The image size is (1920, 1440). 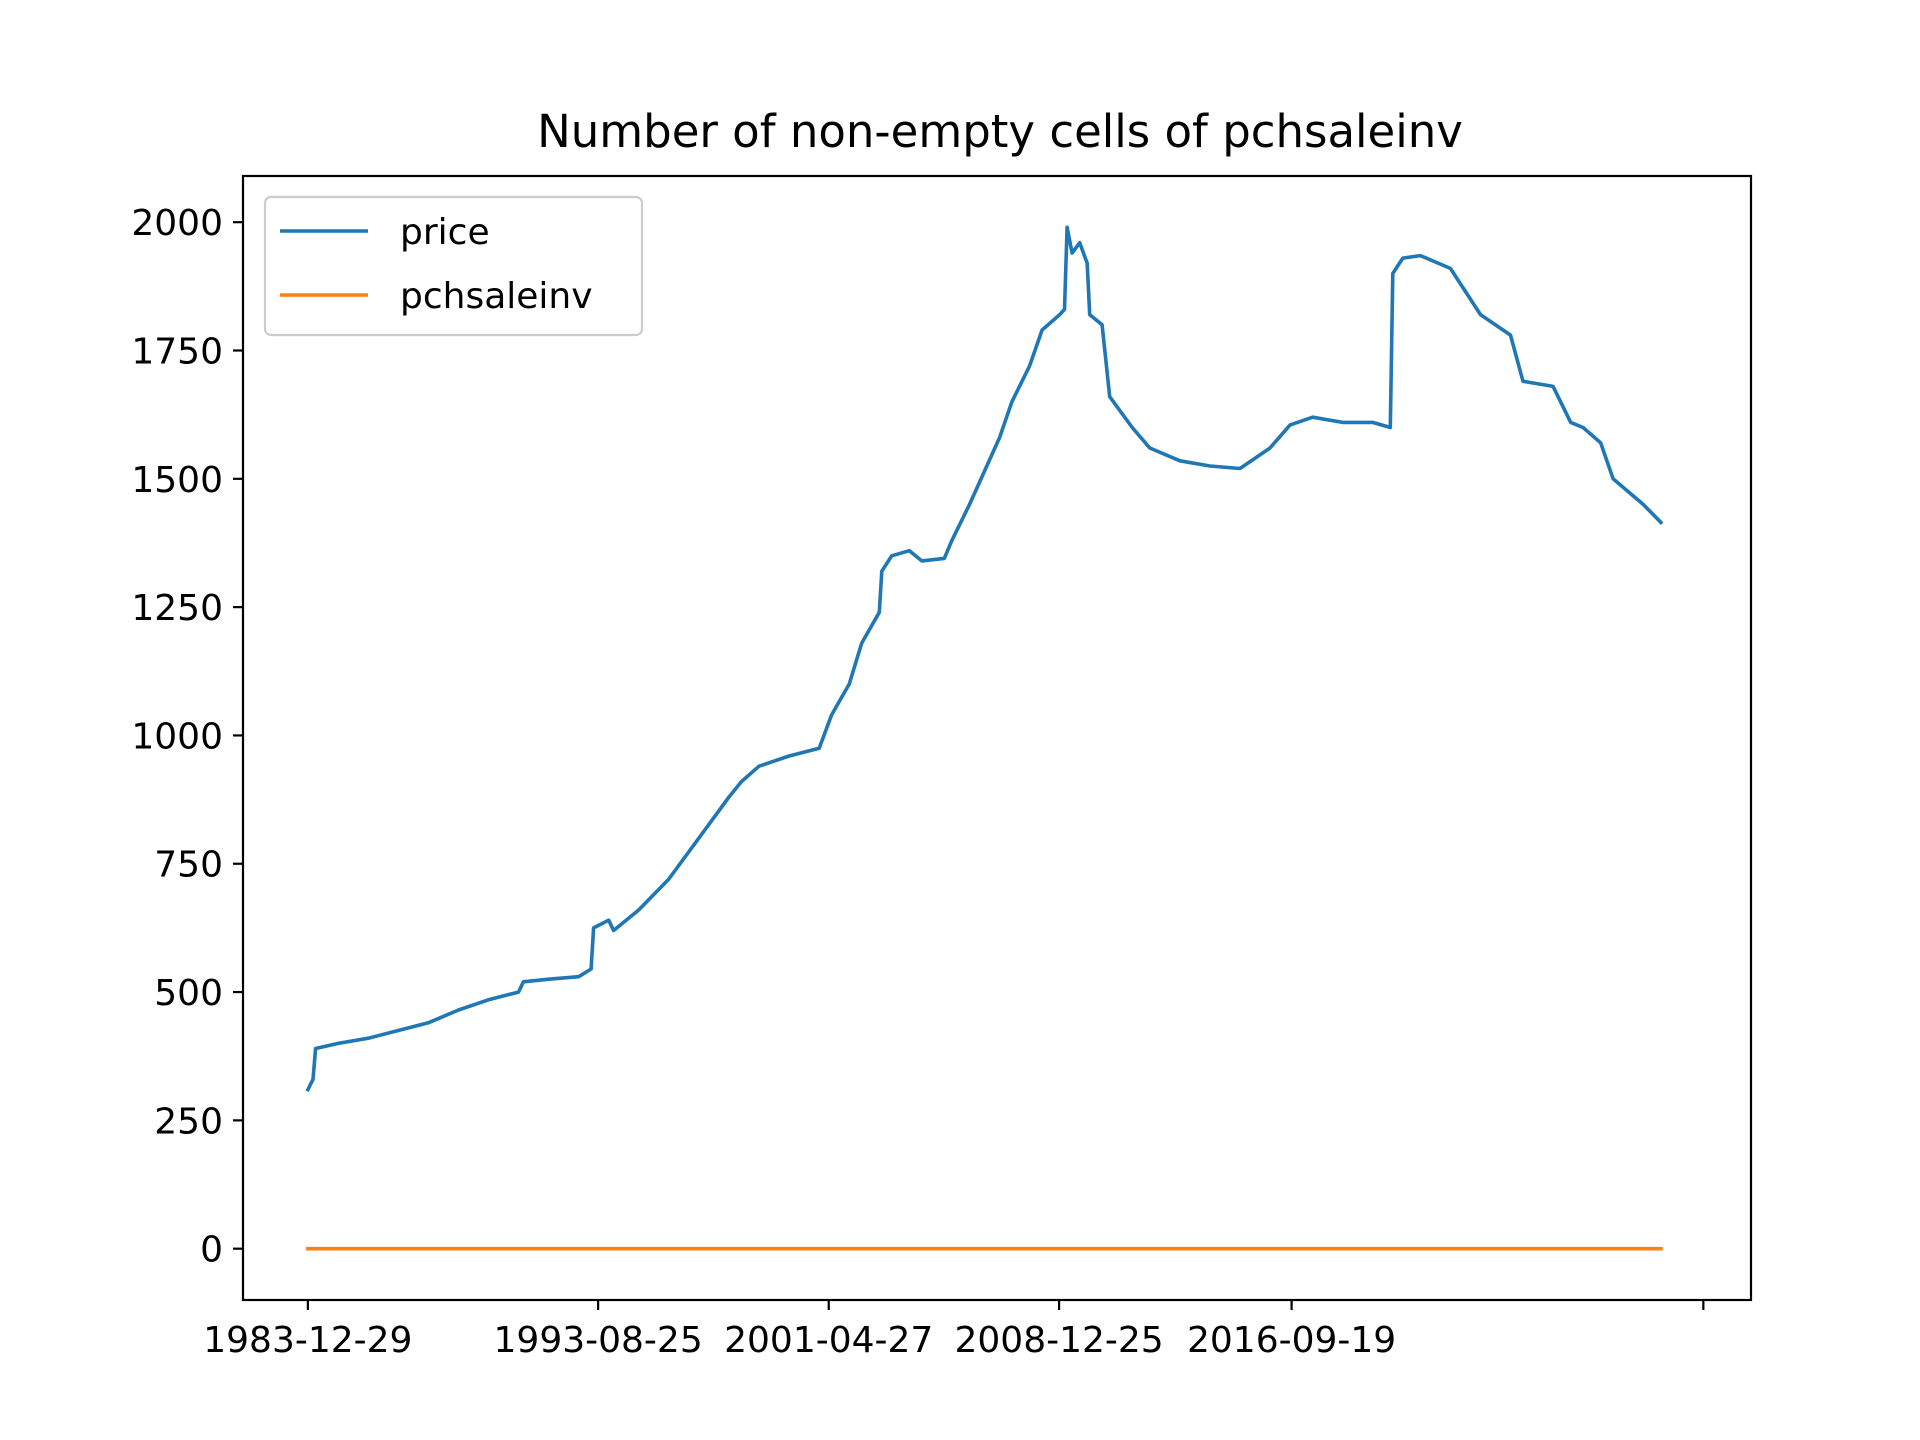 I want to click on y-tick-label: 0, so click(x=211, y=1250).